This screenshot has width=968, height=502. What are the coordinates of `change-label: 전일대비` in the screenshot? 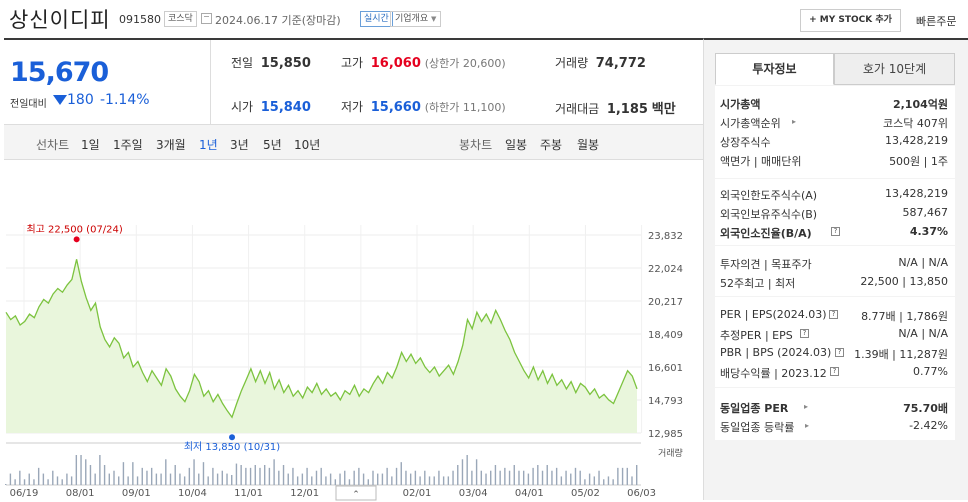 It's located at (28, 104).